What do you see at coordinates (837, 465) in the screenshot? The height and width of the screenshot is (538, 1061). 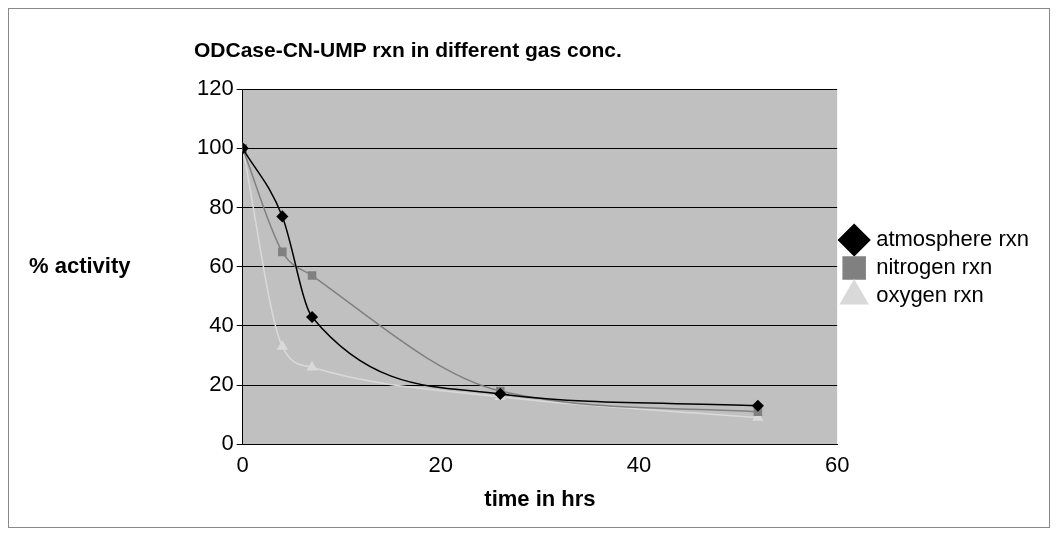 I see `x-tick-label: 60` at bounding box center [837, 465].